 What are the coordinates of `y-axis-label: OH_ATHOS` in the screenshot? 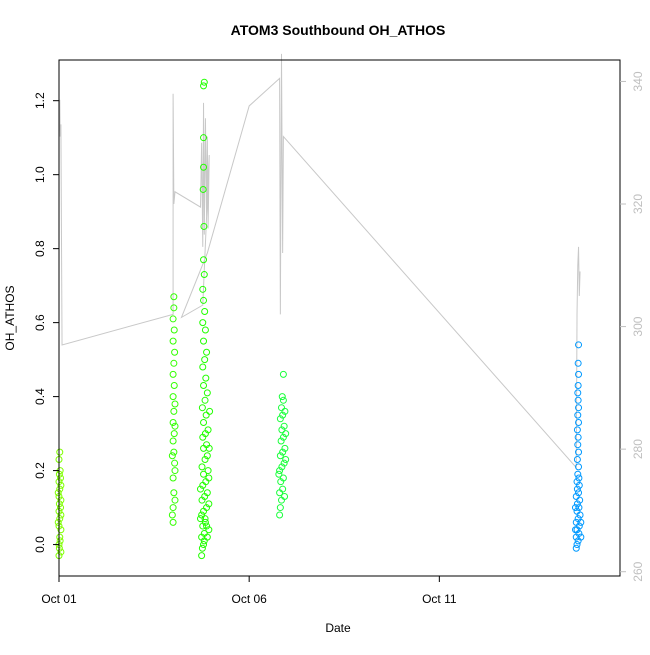 It's located at (10, 317).